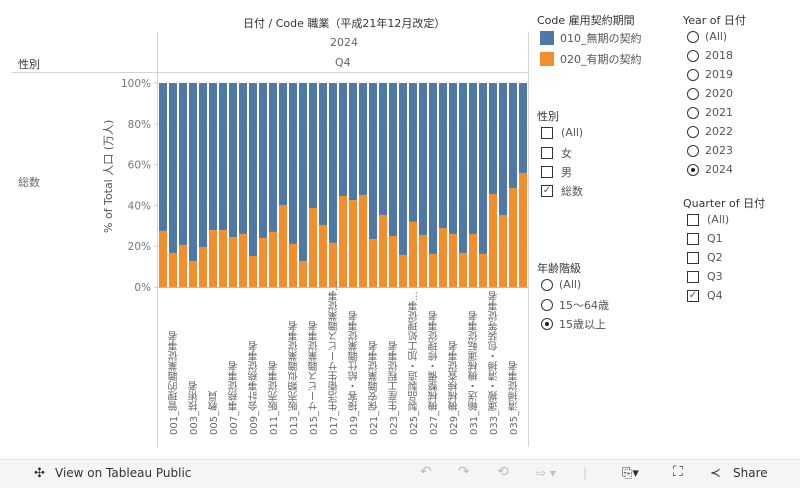 This screenshot has height=488, width=800. Describe the element at coordinates (710, 55) in the screenshot. I see `year-option: 2018` at that location.